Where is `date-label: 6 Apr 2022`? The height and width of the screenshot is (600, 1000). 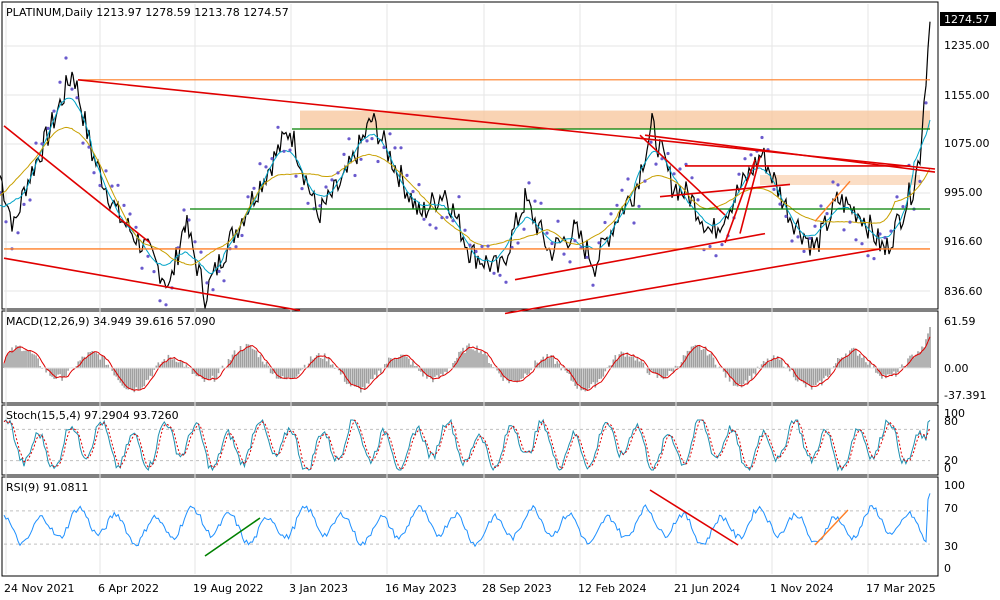
date-label: 6 Apr 2022 is located at coordinates (128, 588).